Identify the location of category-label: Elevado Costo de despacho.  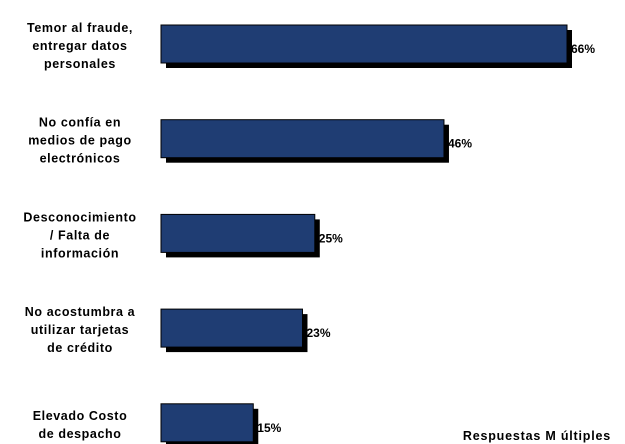
(80, 425).